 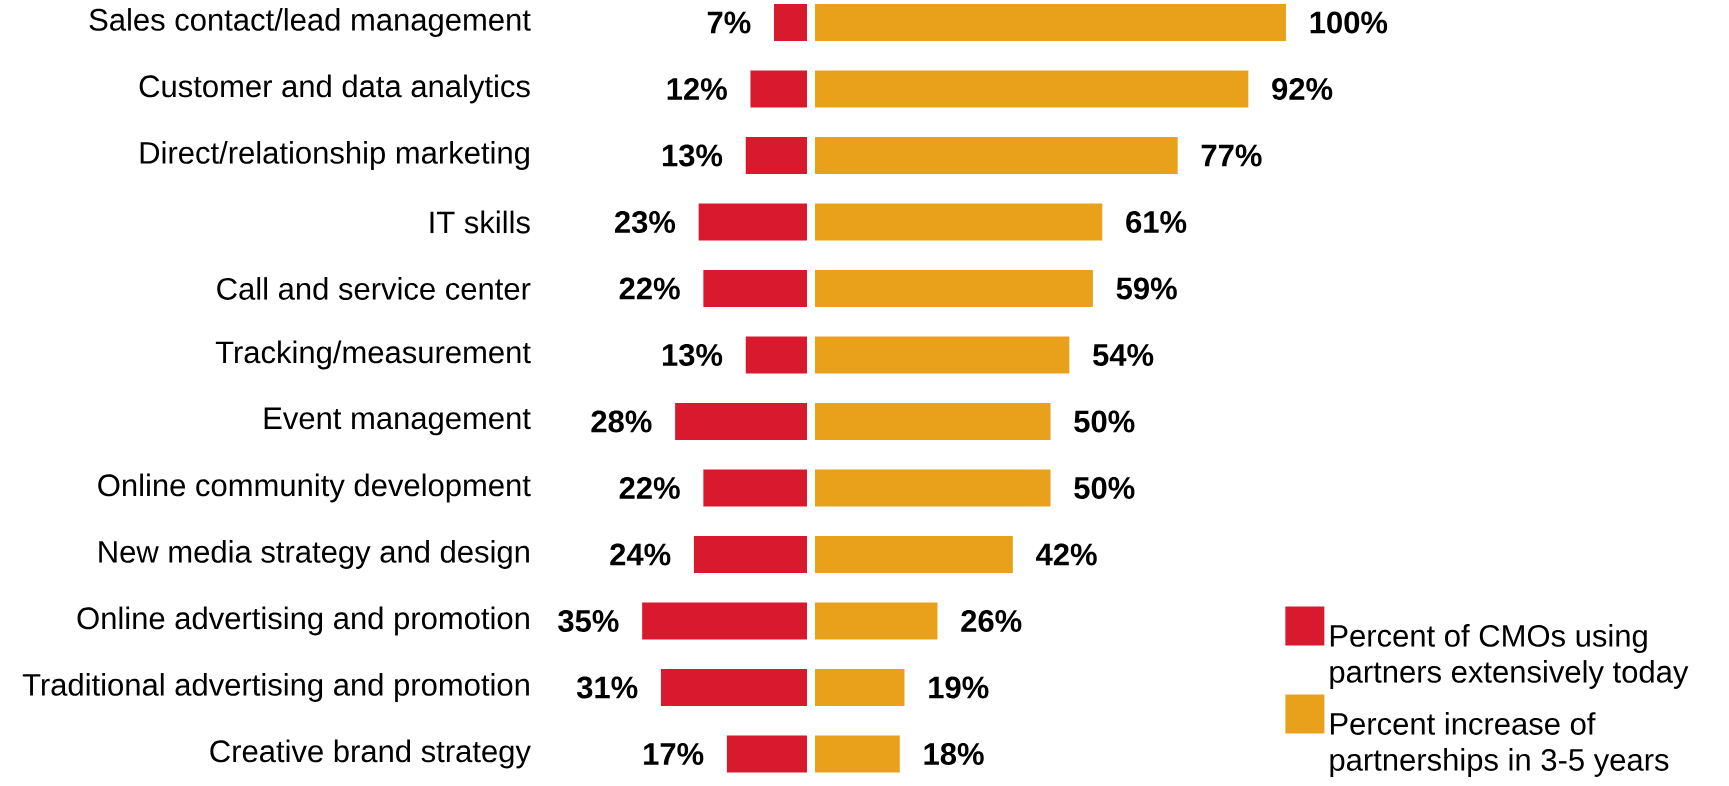 I want to click on data-label: 42%, so click(x=1066, y=554).